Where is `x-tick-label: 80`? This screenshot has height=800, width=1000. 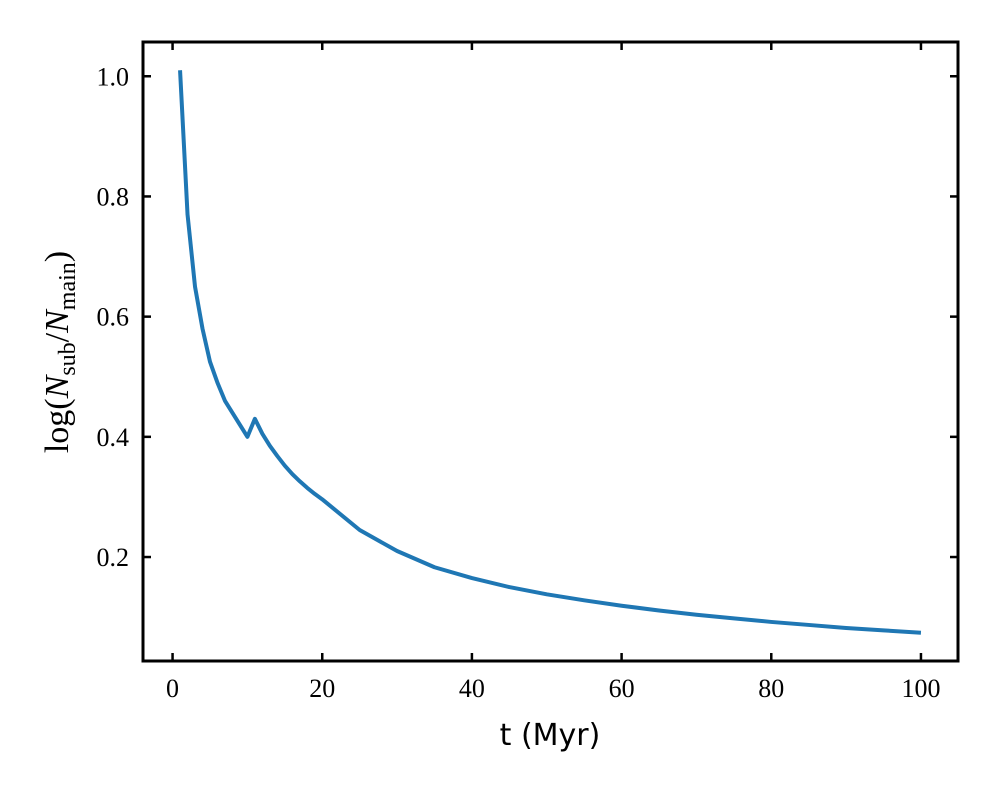
x-tick-label: 80 is located at coordinates (771, 688).